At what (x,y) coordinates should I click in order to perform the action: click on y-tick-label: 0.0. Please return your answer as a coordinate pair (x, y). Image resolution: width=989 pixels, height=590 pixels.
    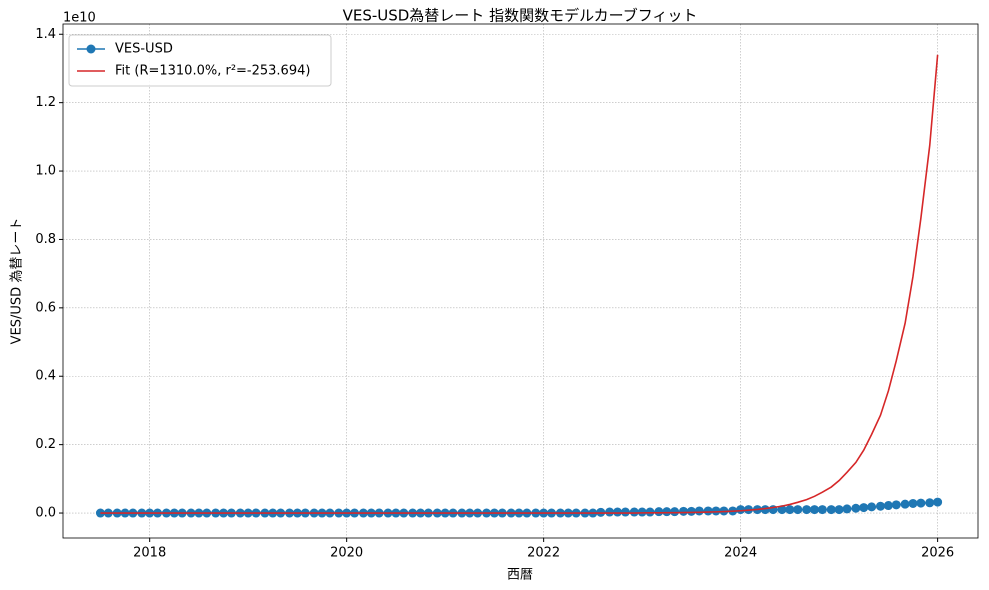
    Looking at the image, I should click on (45, 513).